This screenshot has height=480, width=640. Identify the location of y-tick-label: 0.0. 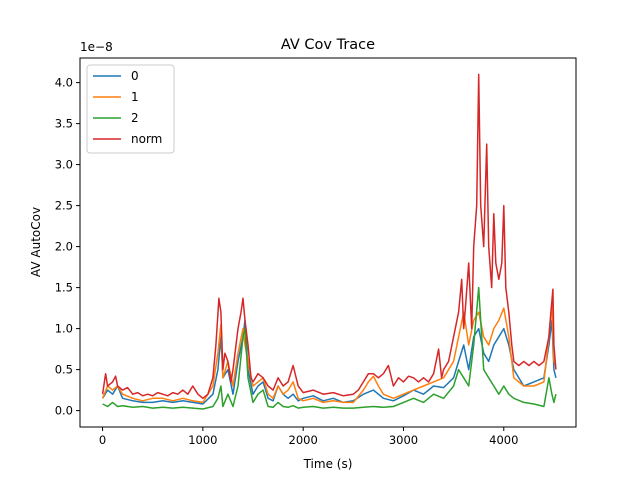
(64, 411).